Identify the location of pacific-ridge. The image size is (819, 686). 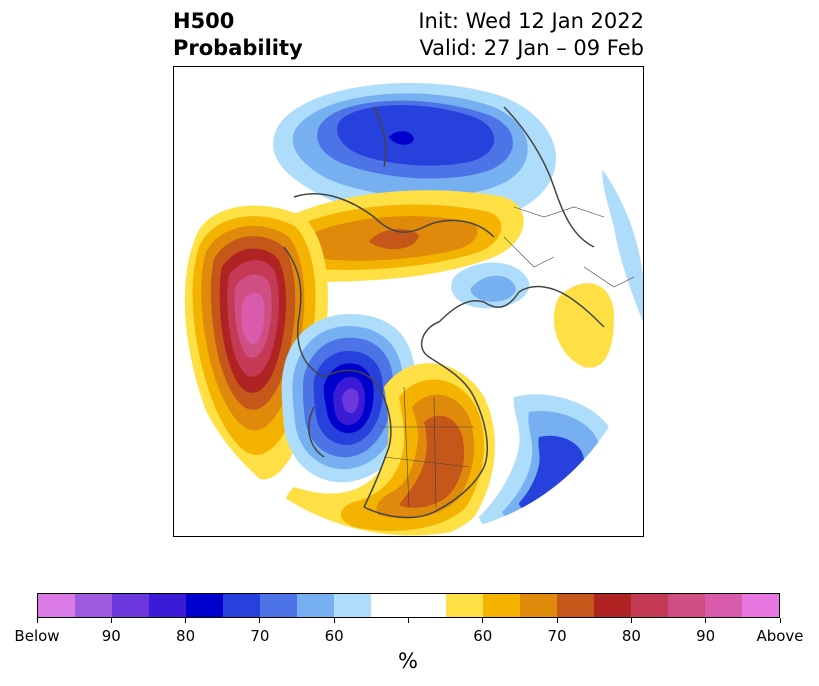
(256, 342).